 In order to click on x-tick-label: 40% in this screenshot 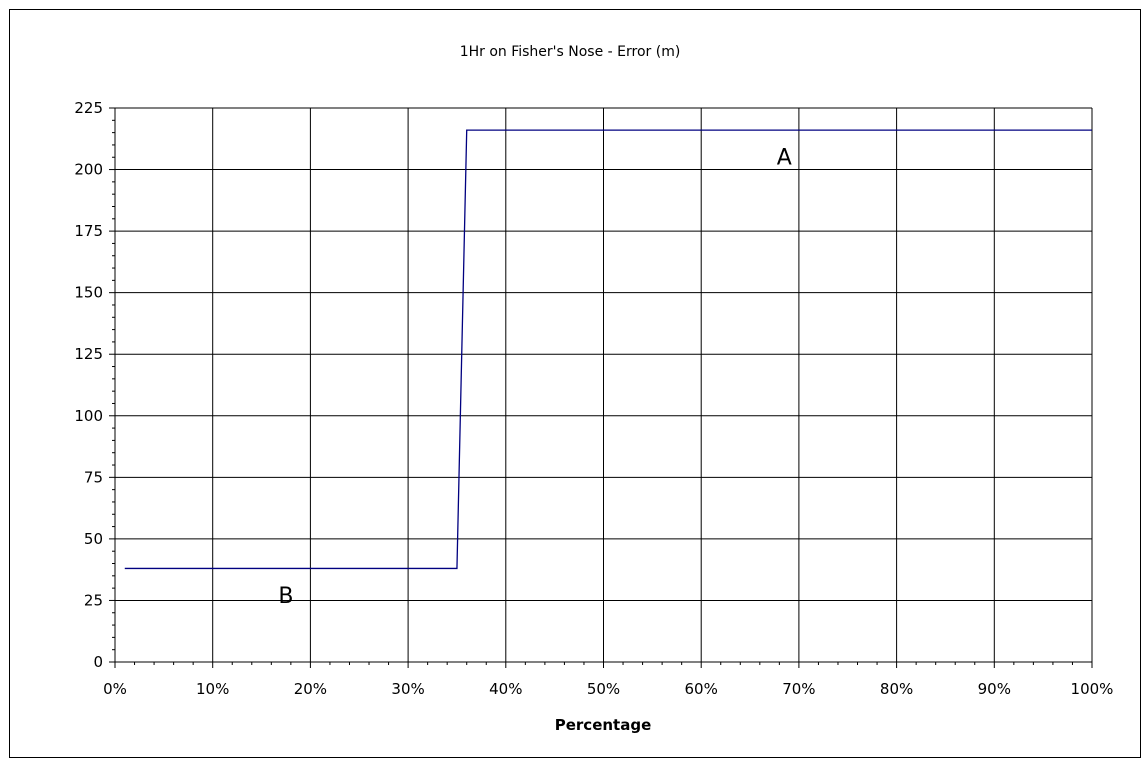, I will do `click(505, 689)`.